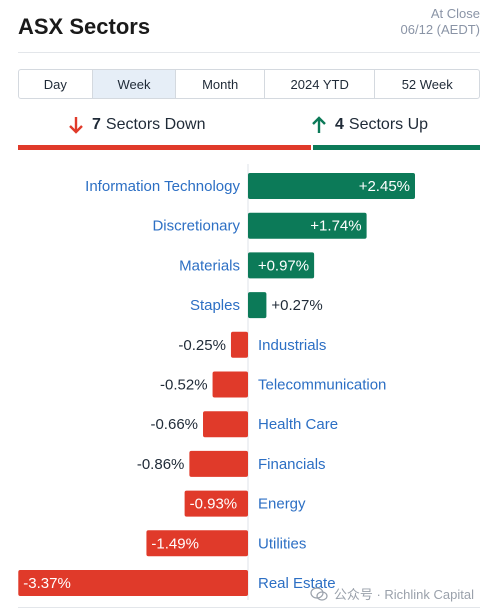  What do you see at coordinates (403, 594) in the screenshot?
I see `watermark-text: 公众号 · Richlink Capital` at bounding box center [403, 594].